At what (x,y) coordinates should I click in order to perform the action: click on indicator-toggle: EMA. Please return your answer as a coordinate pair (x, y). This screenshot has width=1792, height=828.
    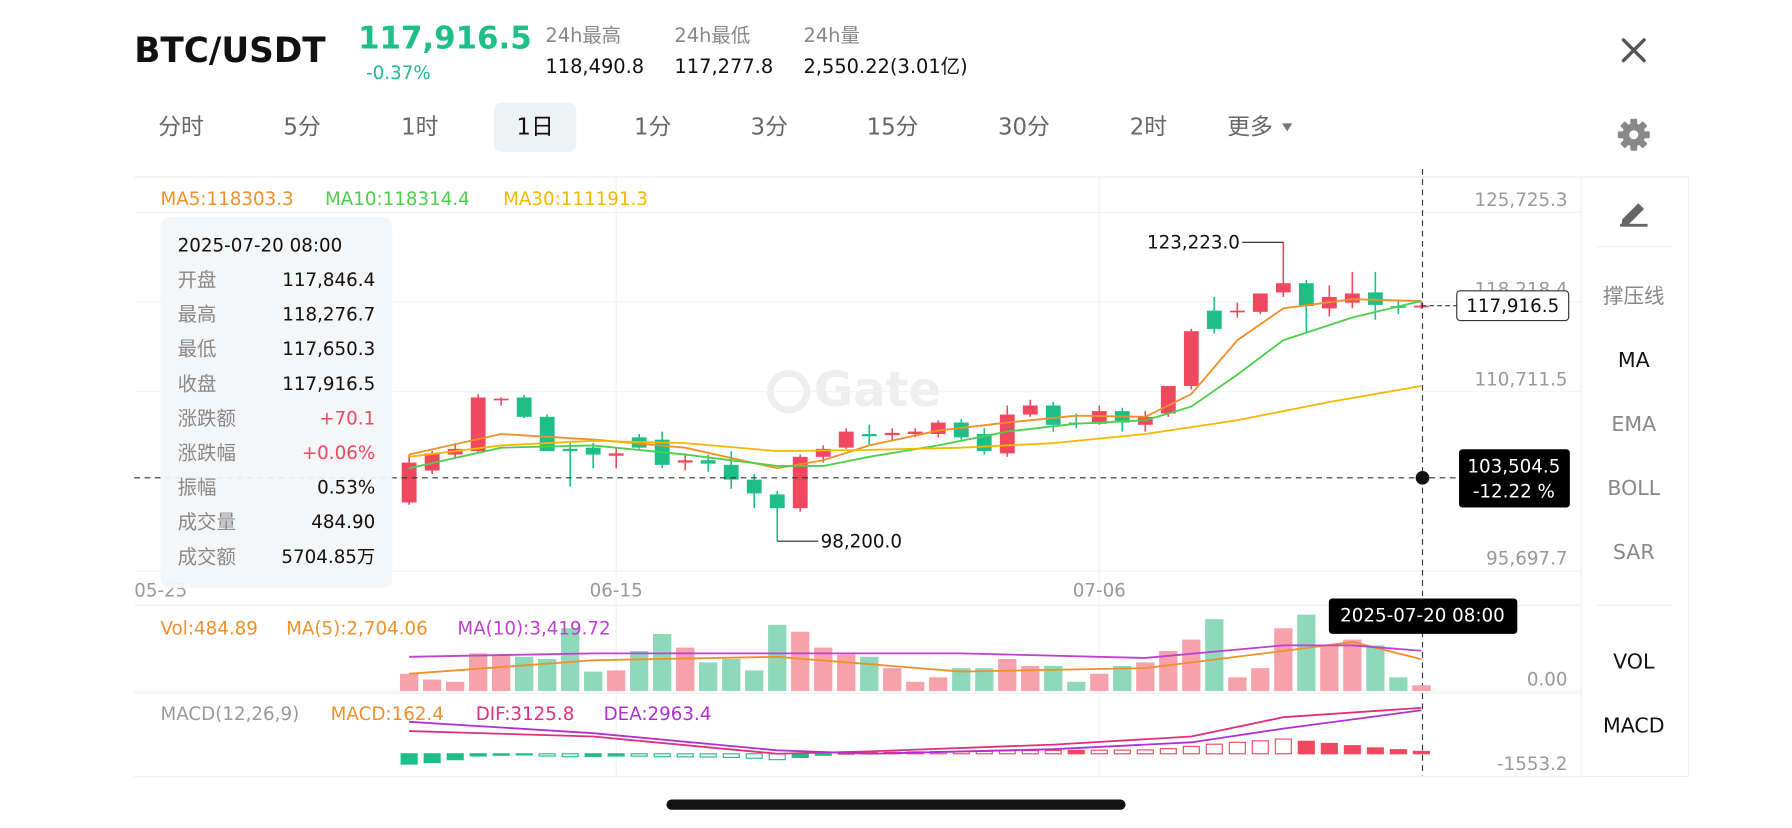
    Looking at the image, I should click on (1633, 424).